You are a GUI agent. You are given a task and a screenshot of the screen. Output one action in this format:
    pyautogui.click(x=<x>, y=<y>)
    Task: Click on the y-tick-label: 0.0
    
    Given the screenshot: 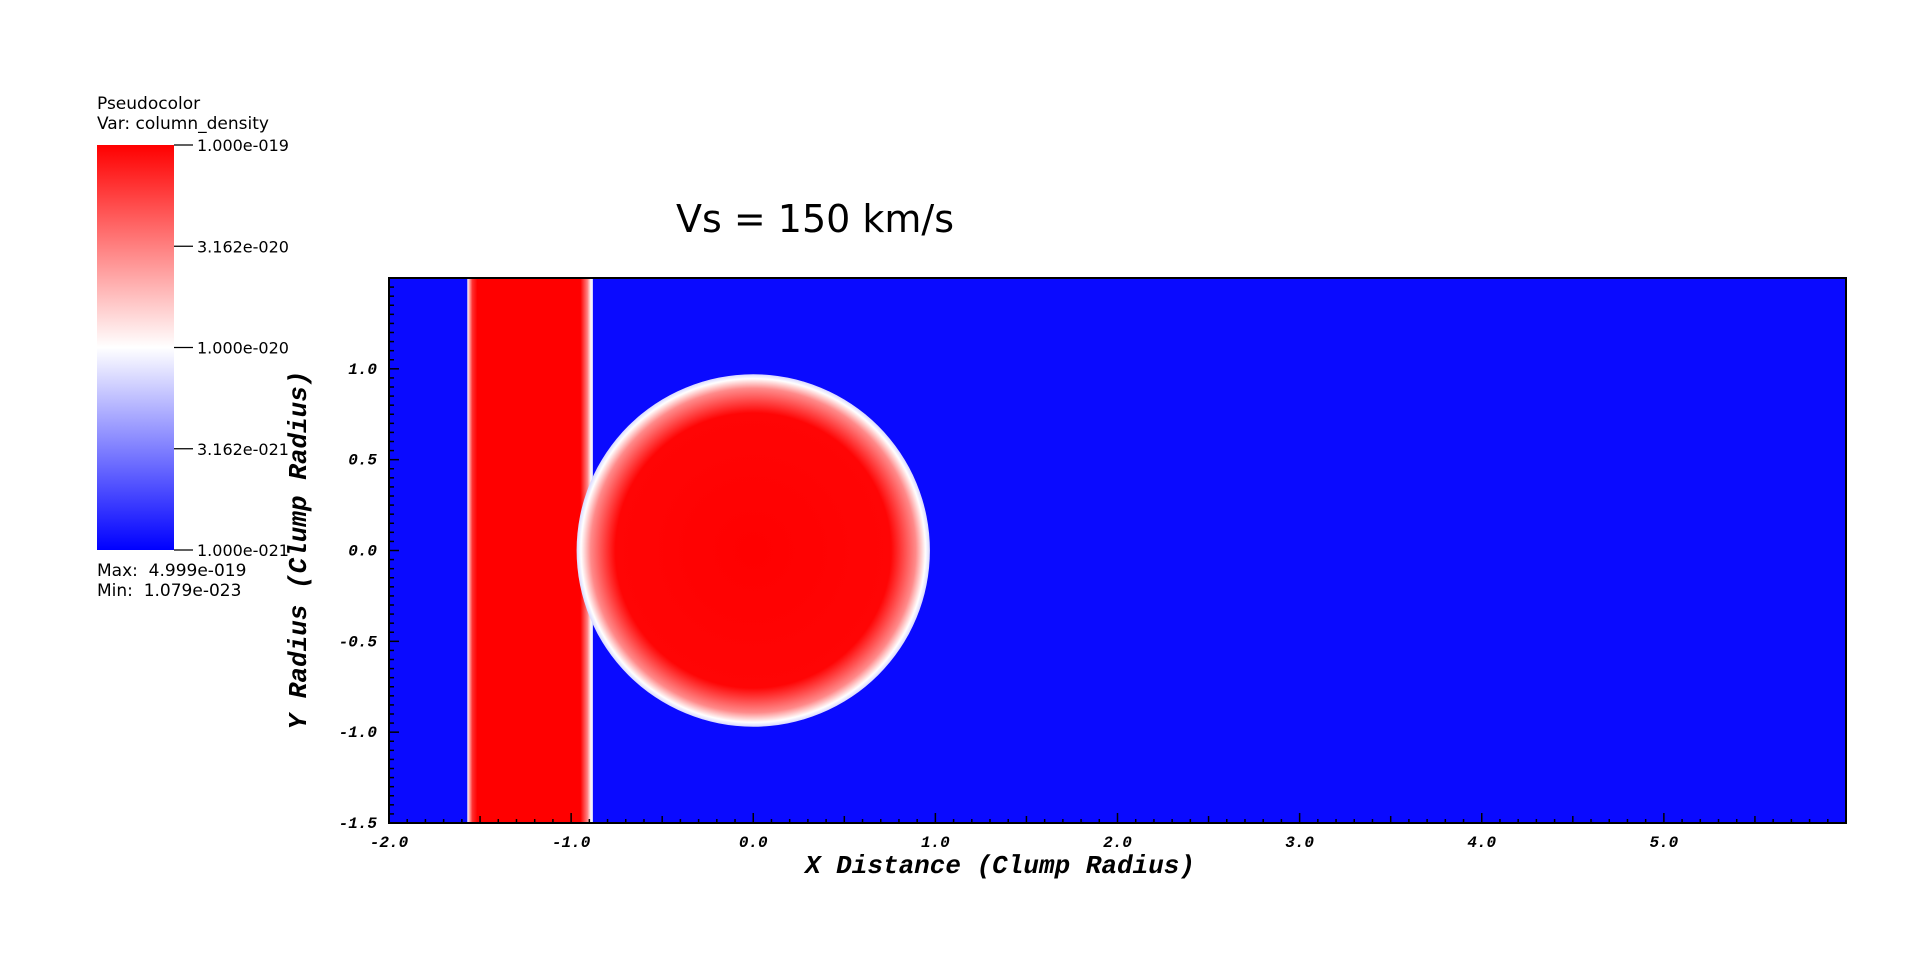 What is the action you would take?
    pyautogui.click(x=362, y=552)
    